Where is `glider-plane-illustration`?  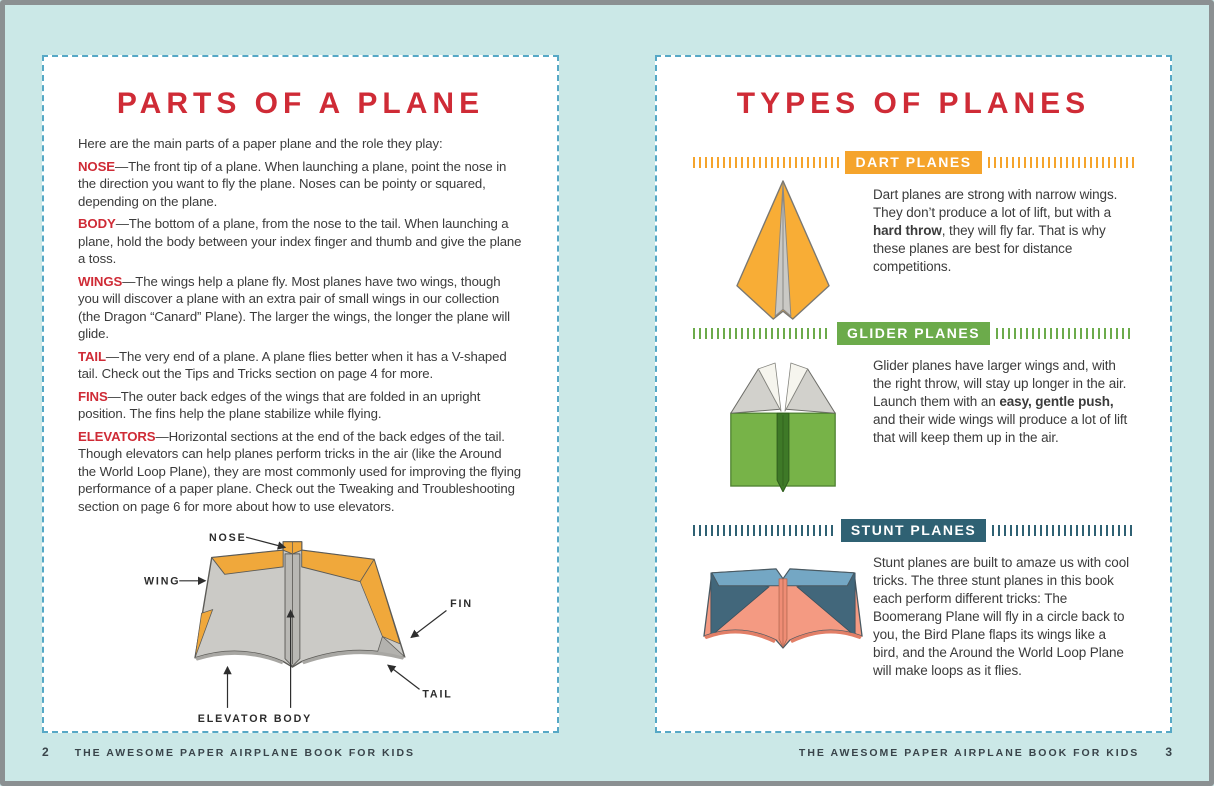 glider-plane-illustration is located at coordinates (783, 431).